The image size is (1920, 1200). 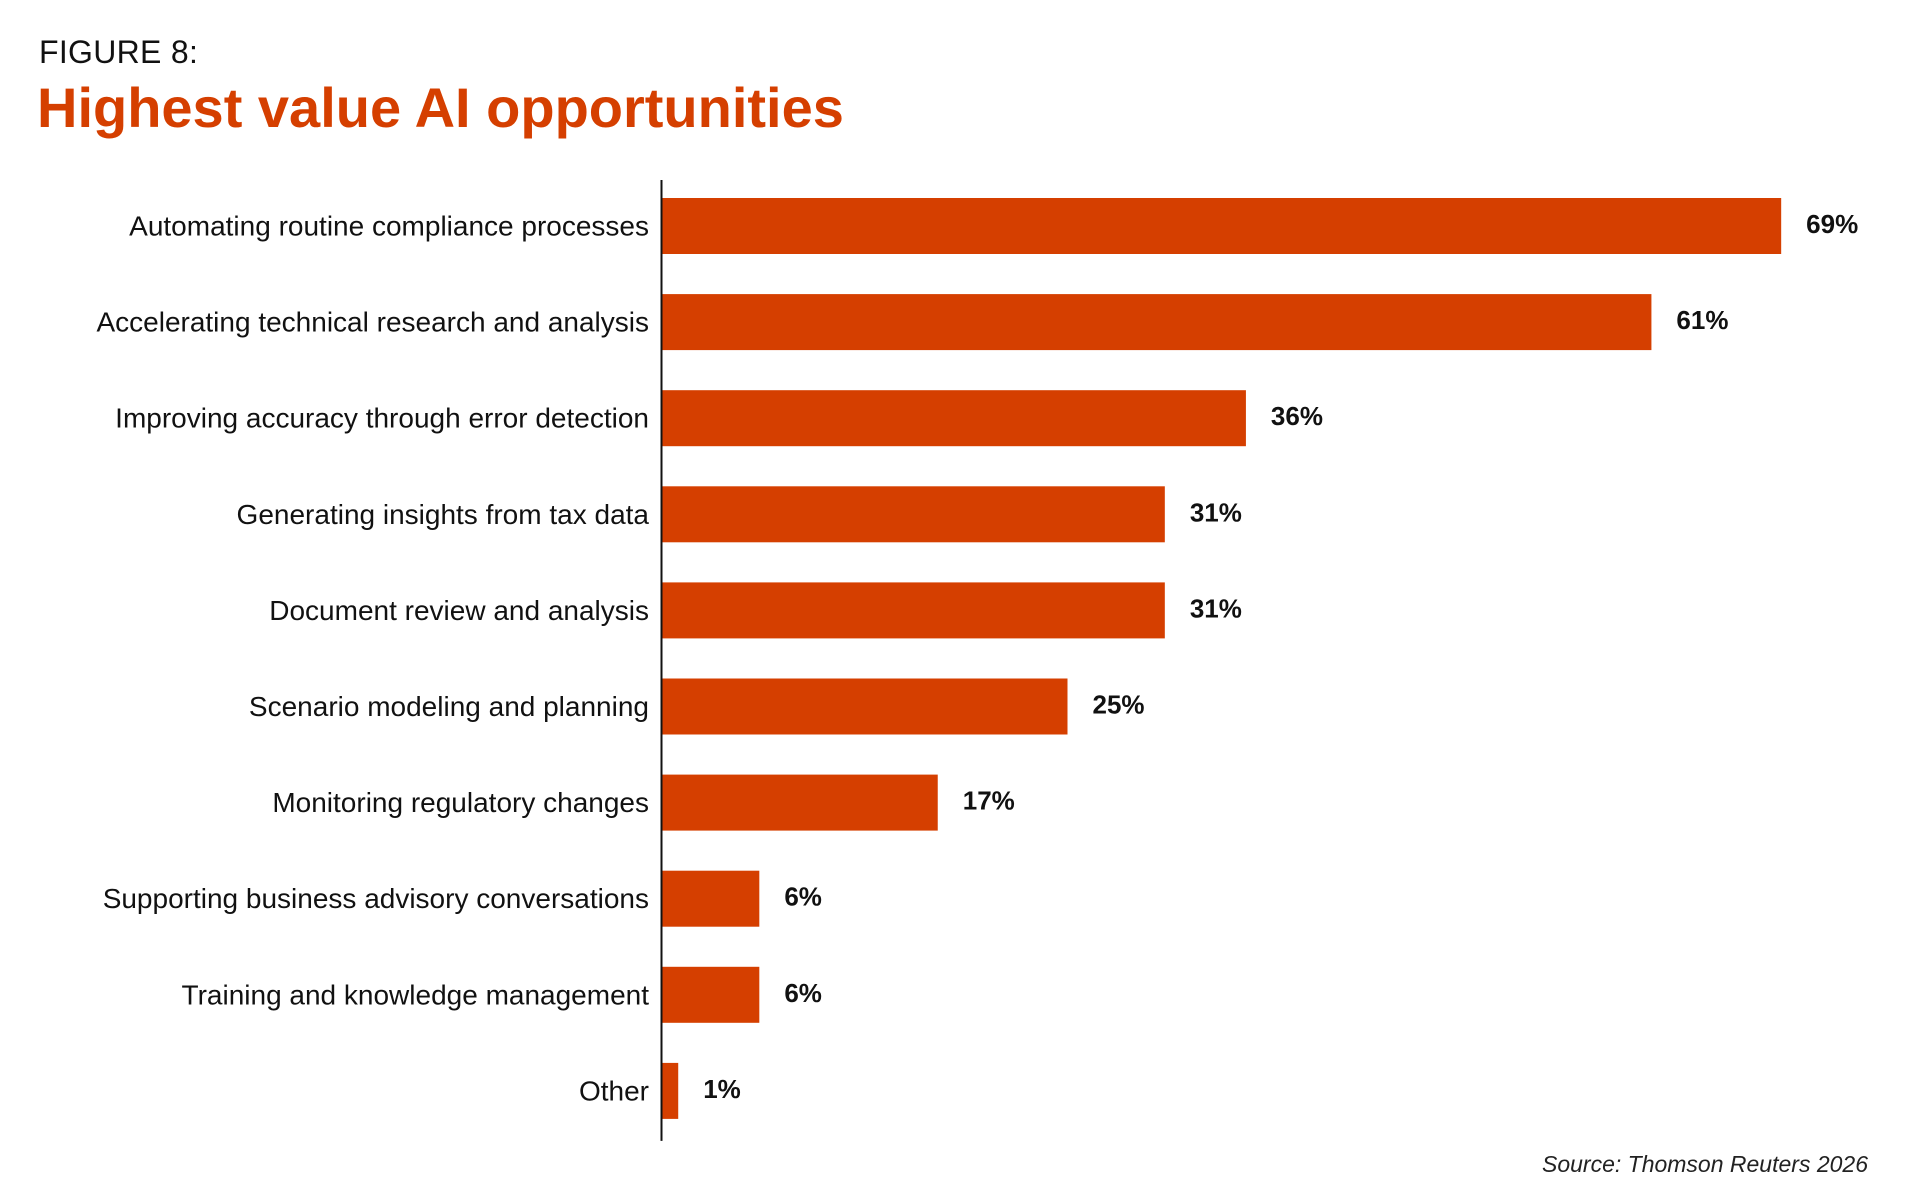 What do you see at coordinates (1297, 416) in the screenshot?
I see `value-label: 36%` at bounding box center [1297, 416].